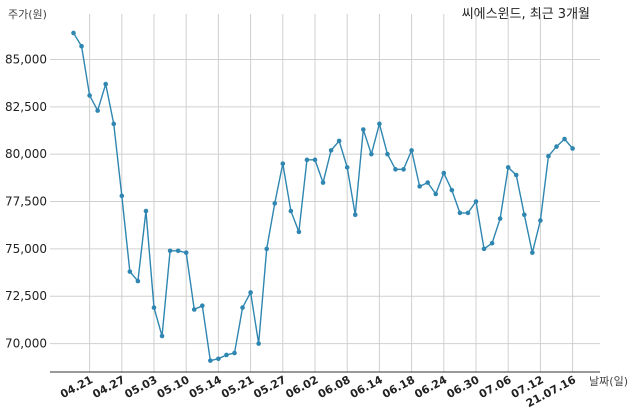 Image resolution: width=640 pixels, height=414 pixels. Describe the element at coordinates (26, 107) in the screenshot. I see `y-tick-label: 82,500` at that location.